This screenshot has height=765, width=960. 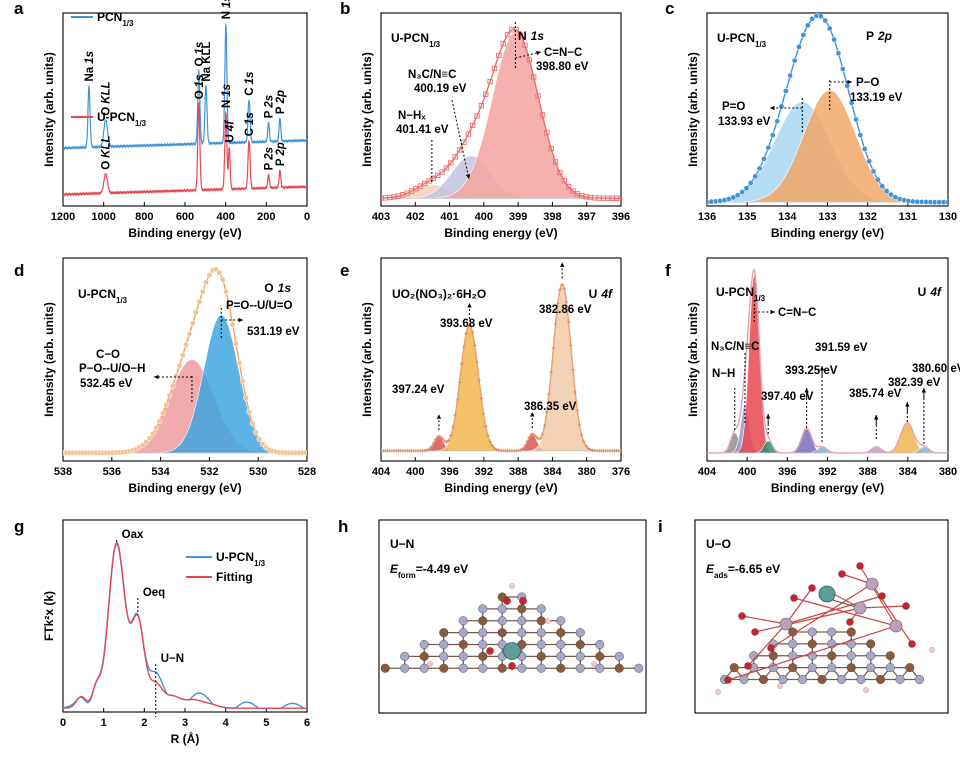 What do you see at coordinates (343, 526) in the screenshot?
I see `panel-h-panel-letter: h` at bounding box center [343, 526].